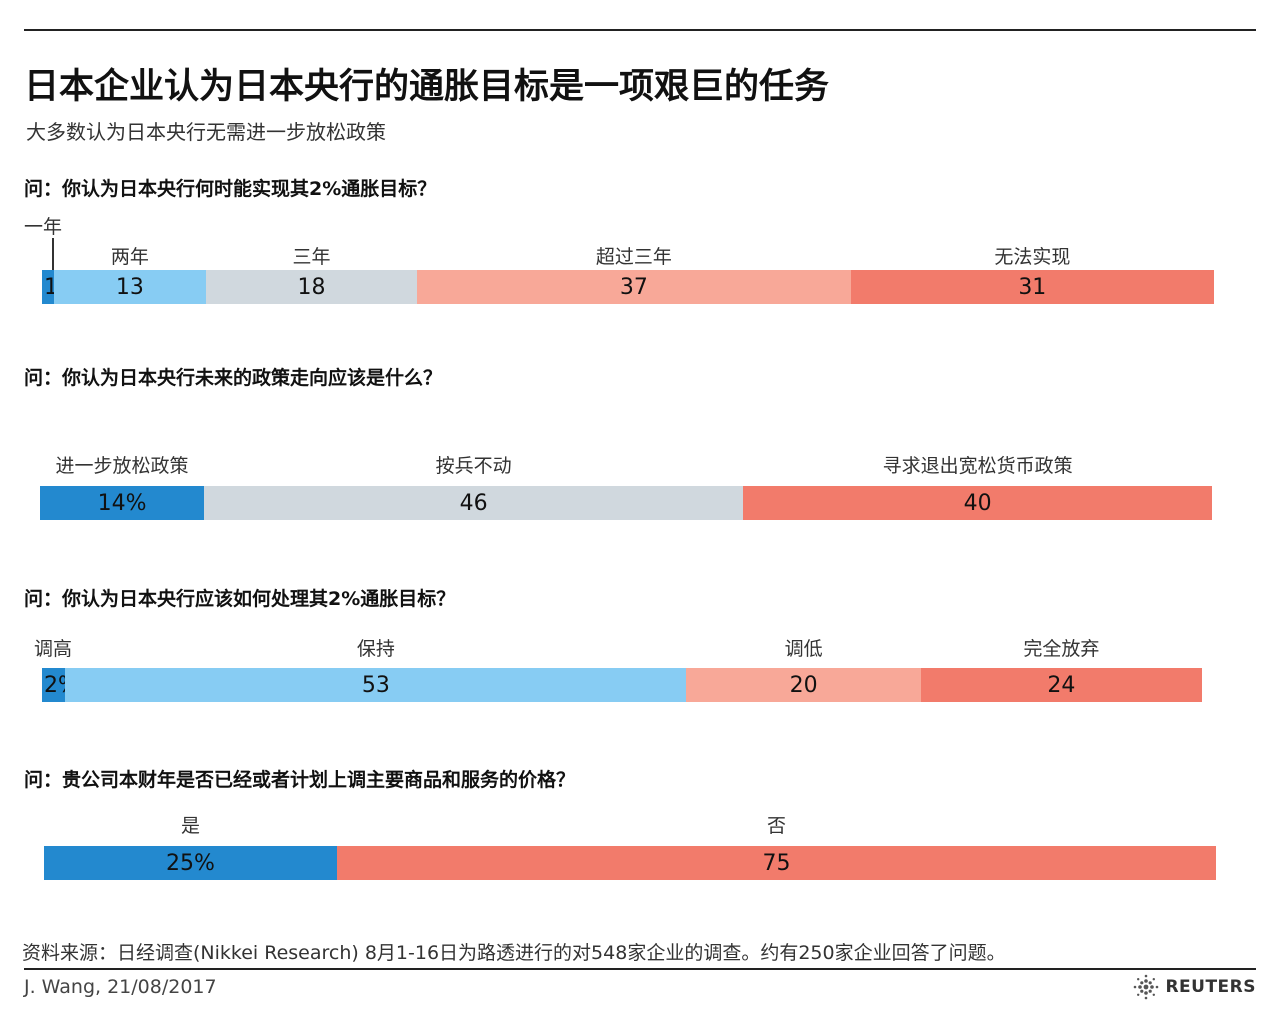 This screenshot has width=1280, height=1012. Describe the element at coordinates (1146, 987) in the screenshot. I see `reuters-dots-icon` at that location.